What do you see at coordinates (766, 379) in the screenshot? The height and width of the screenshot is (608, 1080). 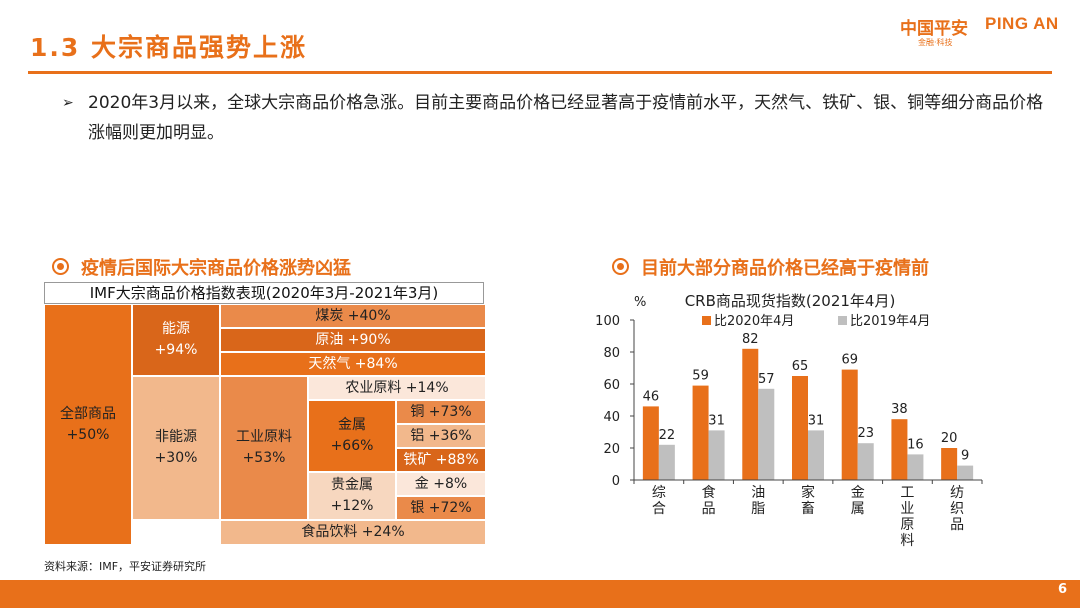 I see `bar-data-label: 57` at bounding box center [766, 379].